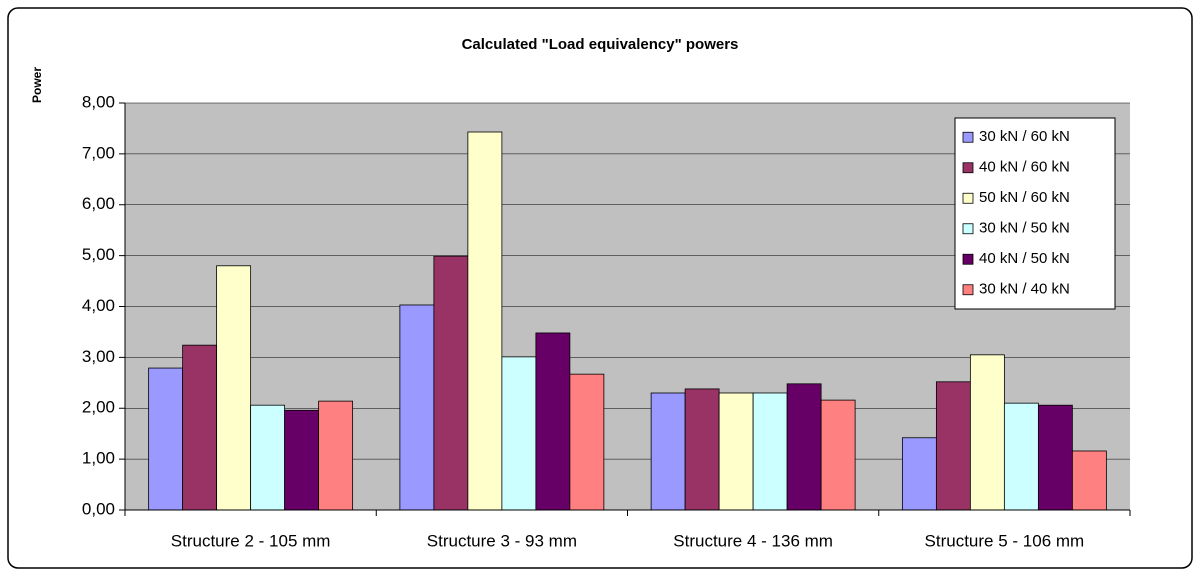 The width and height of the screenshot is (1200, 577). What do you see at coordinates (98, 101) in the screenshot?
I see `y-tick-label: 8,00` at bounding box center [98, 101].